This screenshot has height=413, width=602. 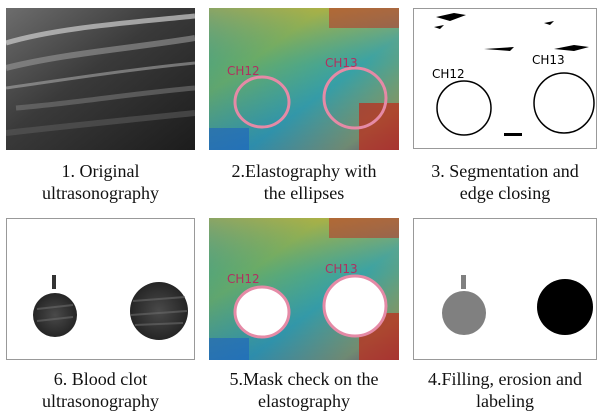 What do you see at coordinates (341, 63) in the screenshot?
I see `label-ch13: CH13` at bounding box center [341, 63].